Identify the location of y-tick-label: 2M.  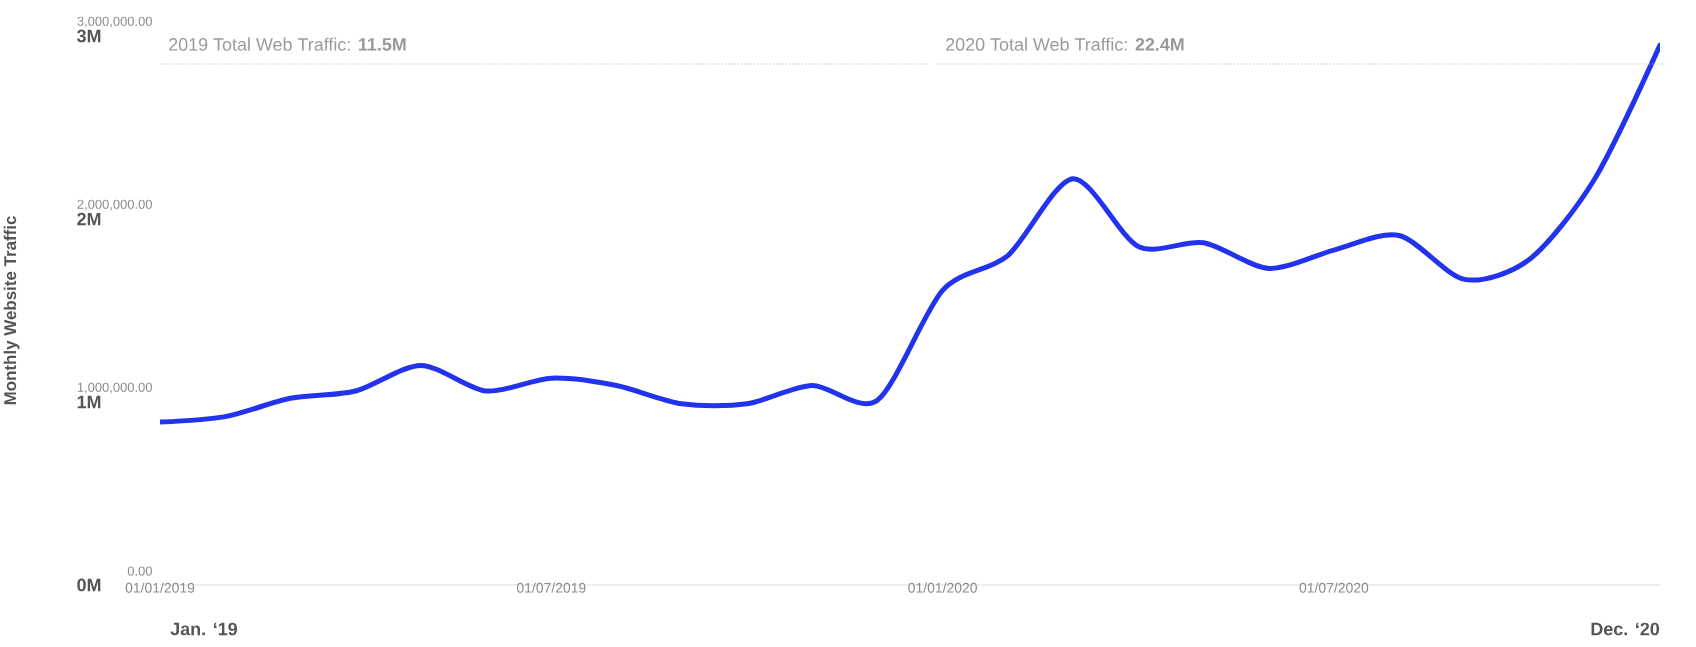
(89, 219).